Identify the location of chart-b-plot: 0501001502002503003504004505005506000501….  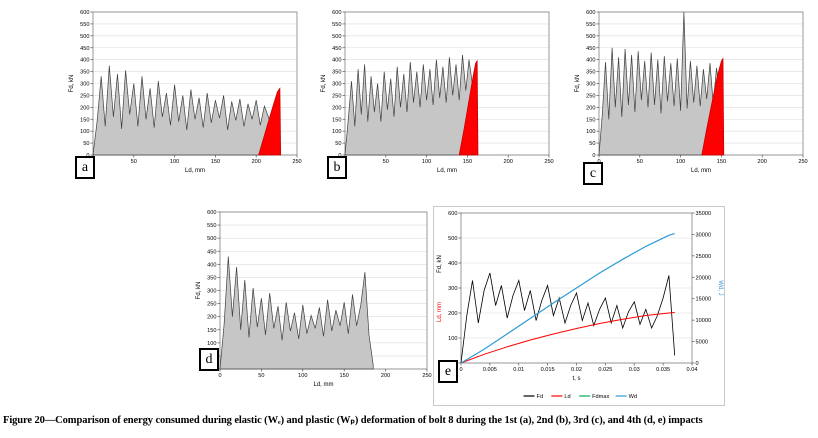
(437, 92).